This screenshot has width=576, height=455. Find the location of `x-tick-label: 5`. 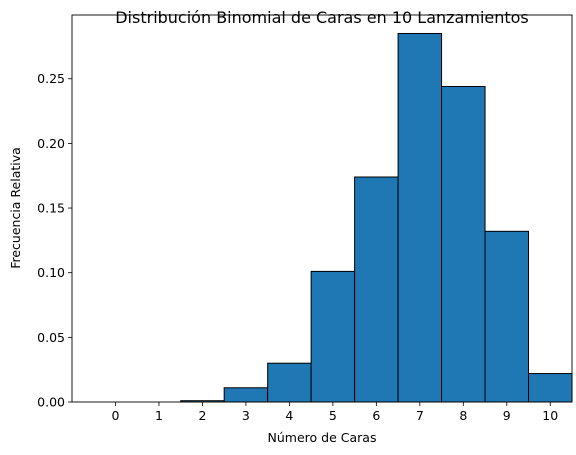

x-tick-label: 5 is located at coordinates (333, 415).